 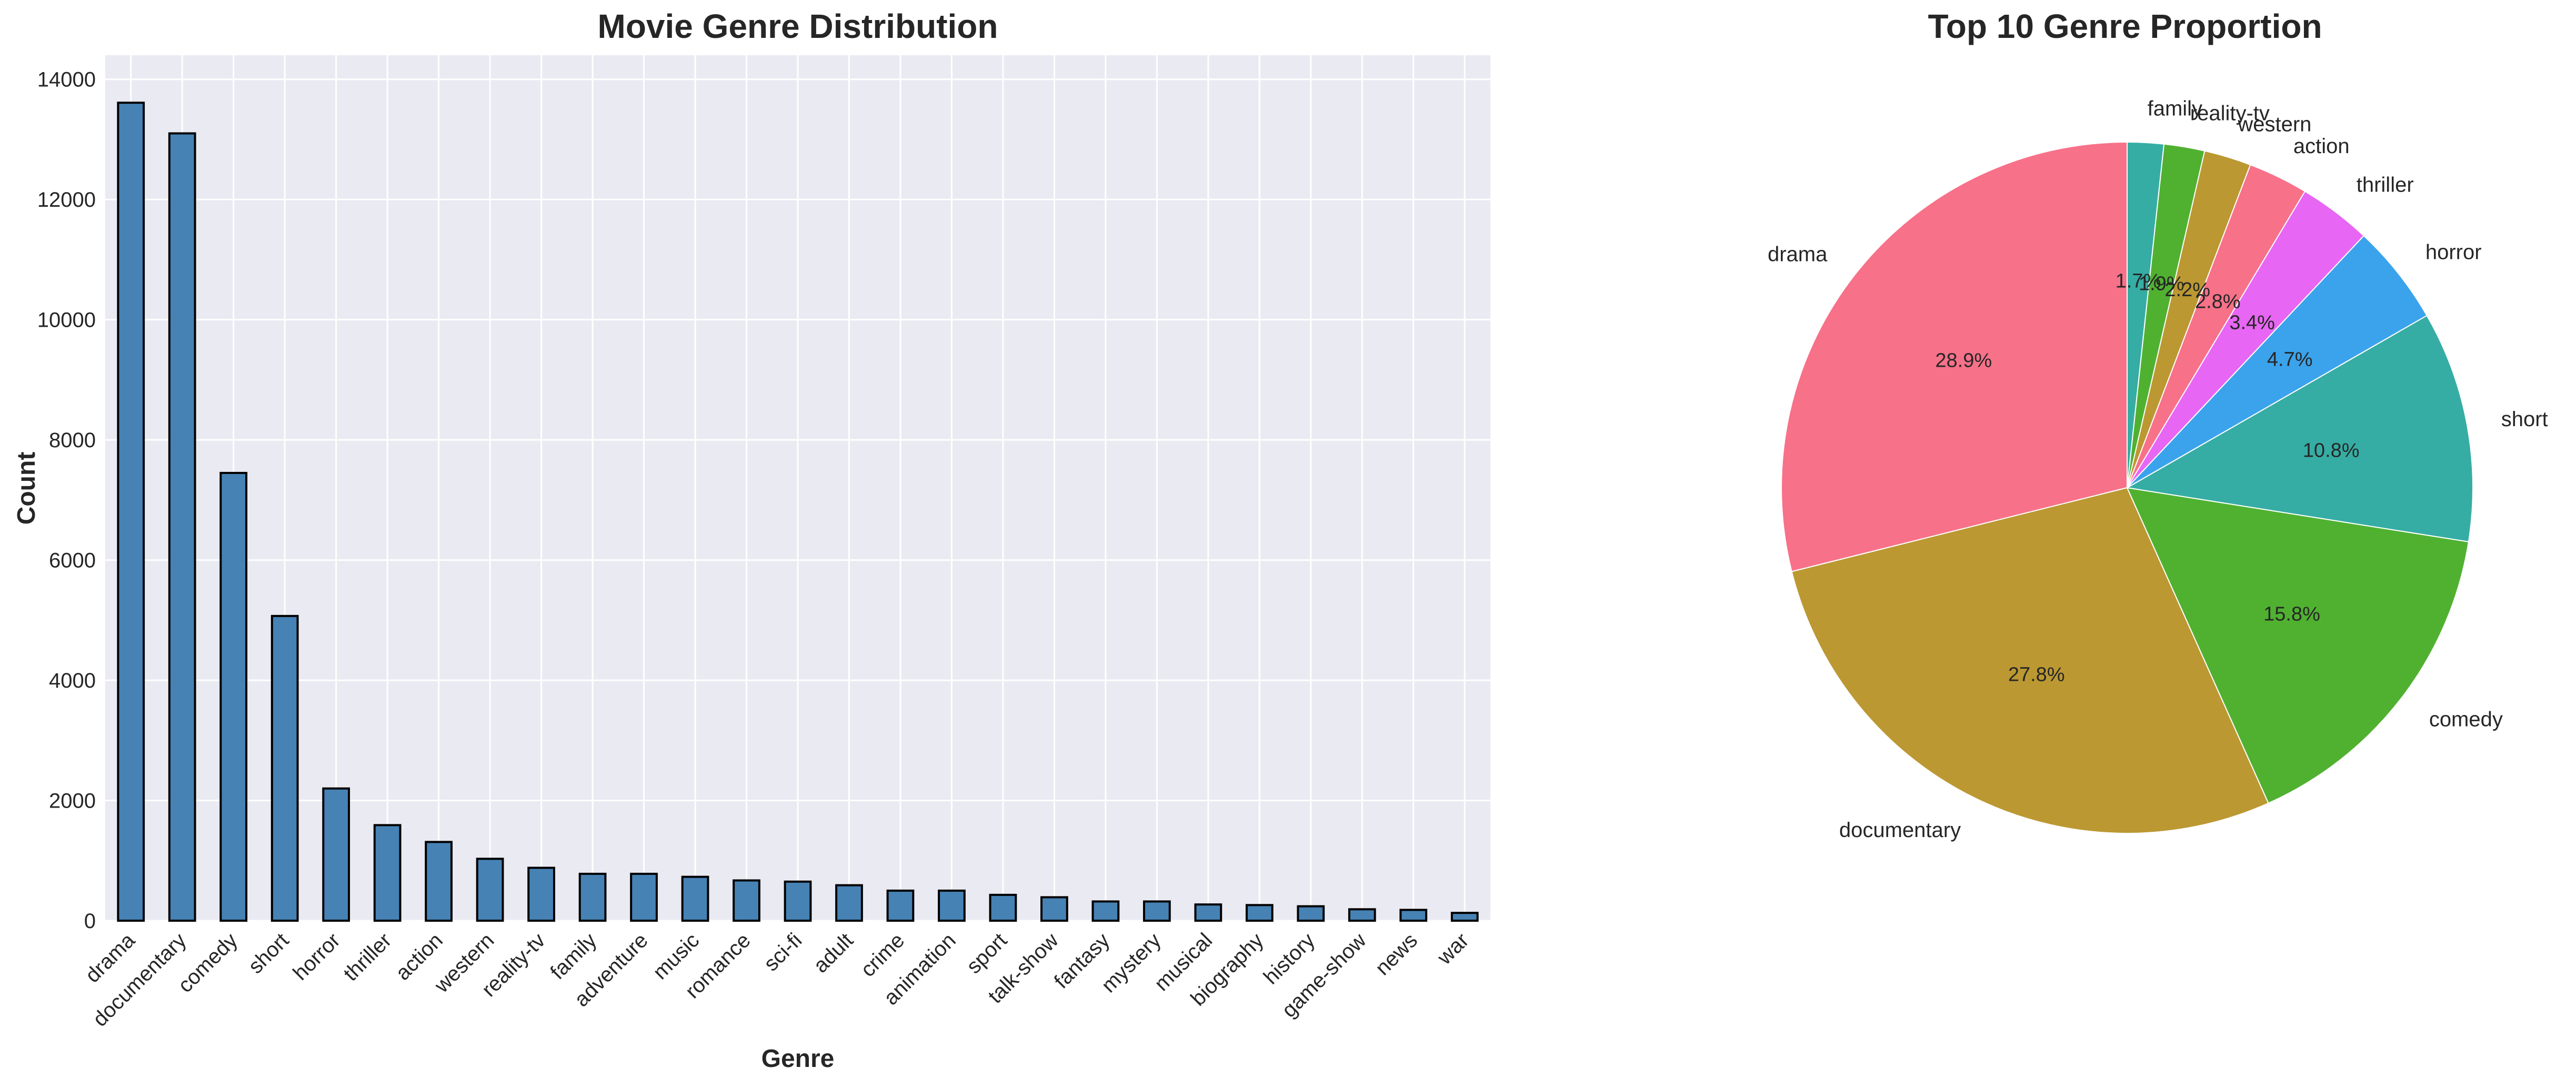 I want to click on pie-slice-short, so click(x=2299, y=428).